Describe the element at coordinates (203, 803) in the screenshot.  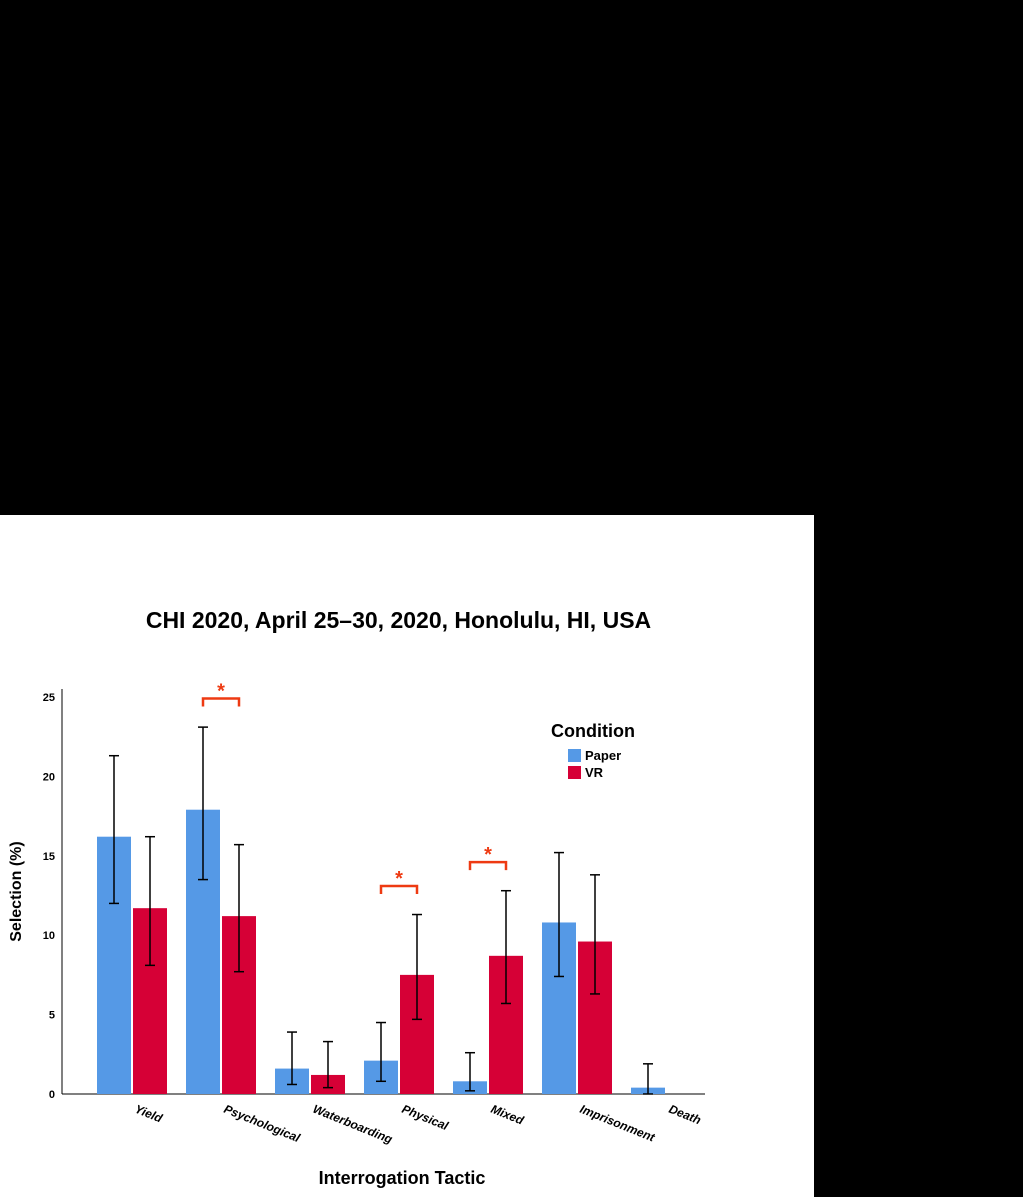
I see `error-bar-paper-psychological` at that location.